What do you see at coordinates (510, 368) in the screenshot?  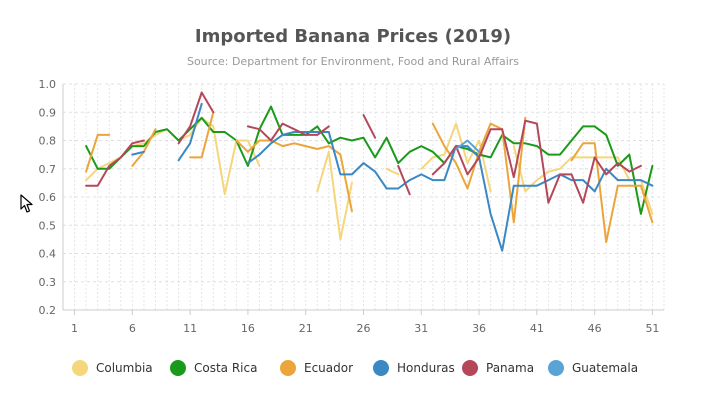 I see `legend-label: Panama` at bounding box center [510, 368].